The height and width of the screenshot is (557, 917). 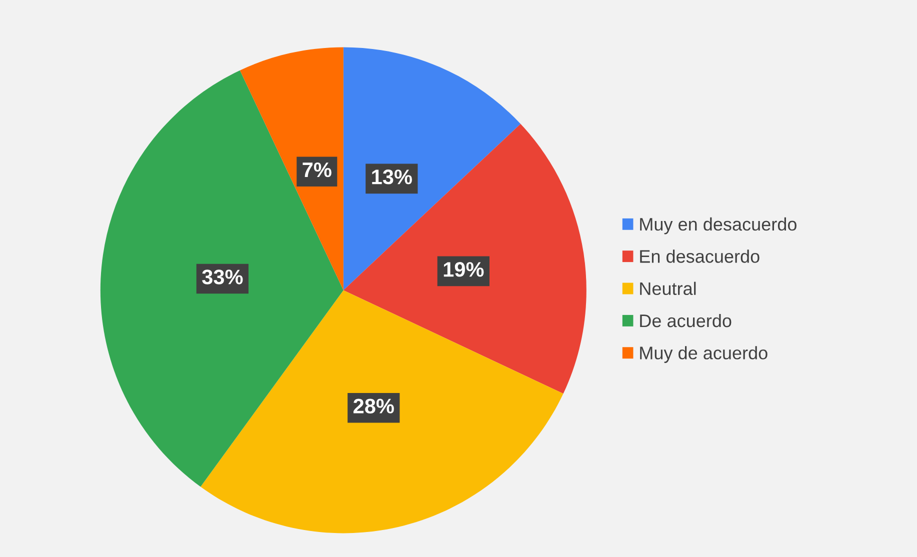 What do you see at coordinates (686, 321) in the screenshot?
I see `legend-label: De acuerdo` at bounding box center [686, 321].